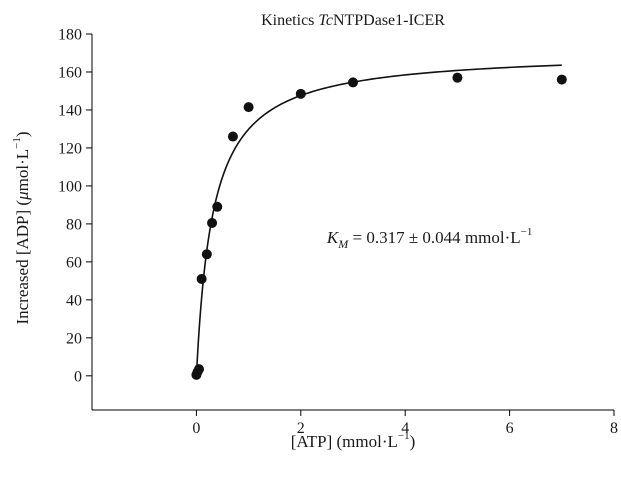  I want to click on y-tick-label: 60, so click(74, 262).